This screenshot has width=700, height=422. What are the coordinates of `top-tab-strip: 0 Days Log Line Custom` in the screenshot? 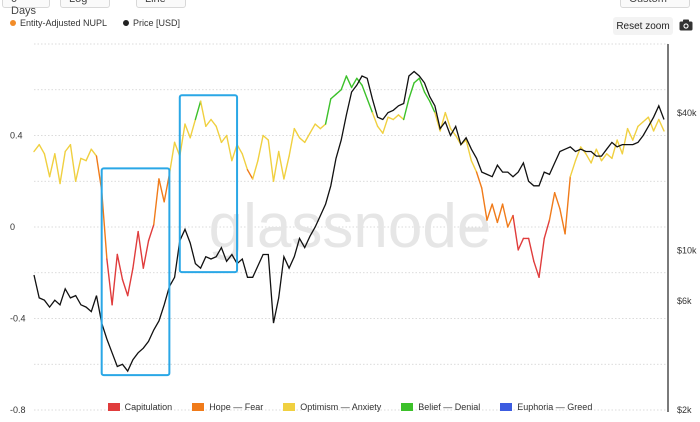 It's located at (350, 8).